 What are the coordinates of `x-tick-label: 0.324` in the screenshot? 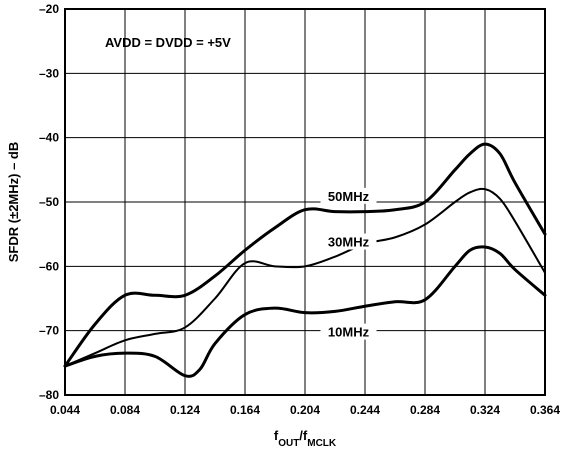 It's located at (485, 410).